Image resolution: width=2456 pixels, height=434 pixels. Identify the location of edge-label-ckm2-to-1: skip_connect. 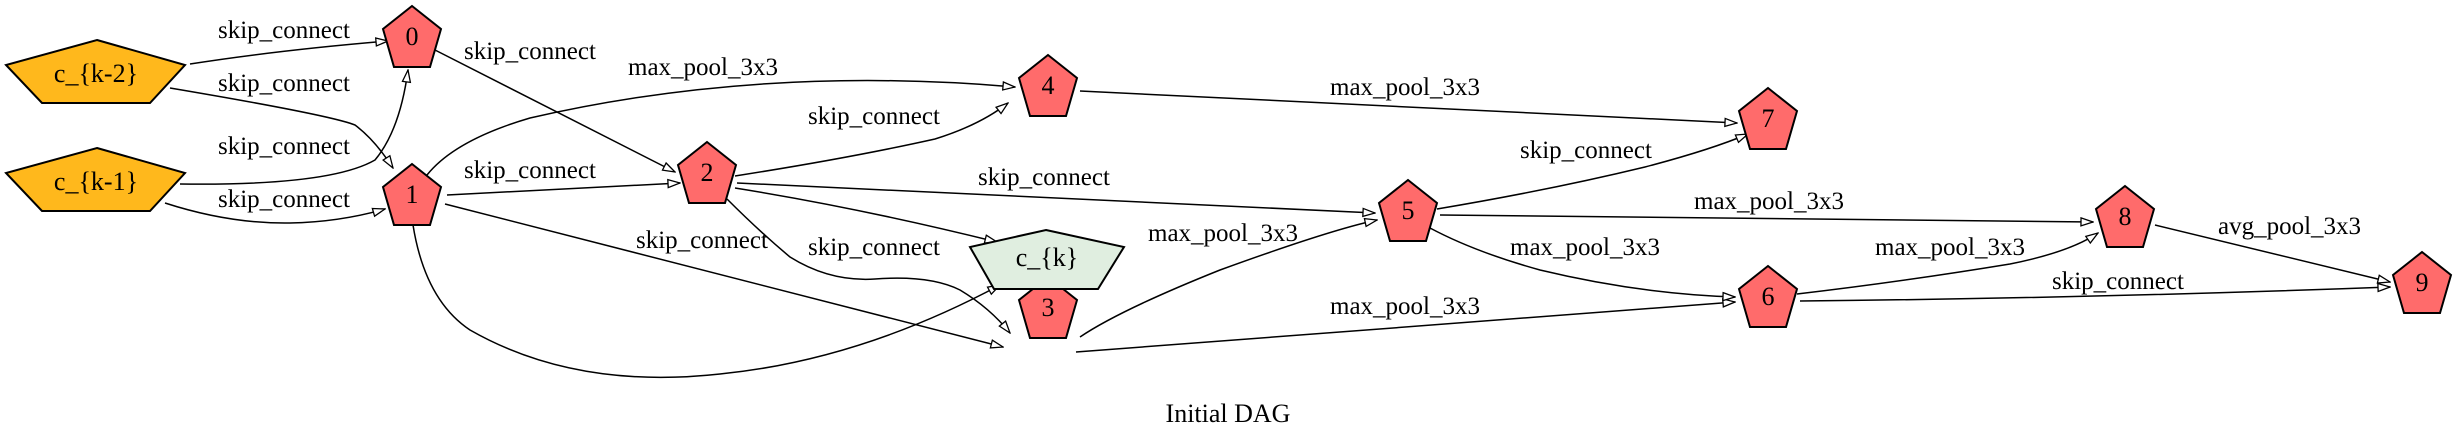
(284, 83).